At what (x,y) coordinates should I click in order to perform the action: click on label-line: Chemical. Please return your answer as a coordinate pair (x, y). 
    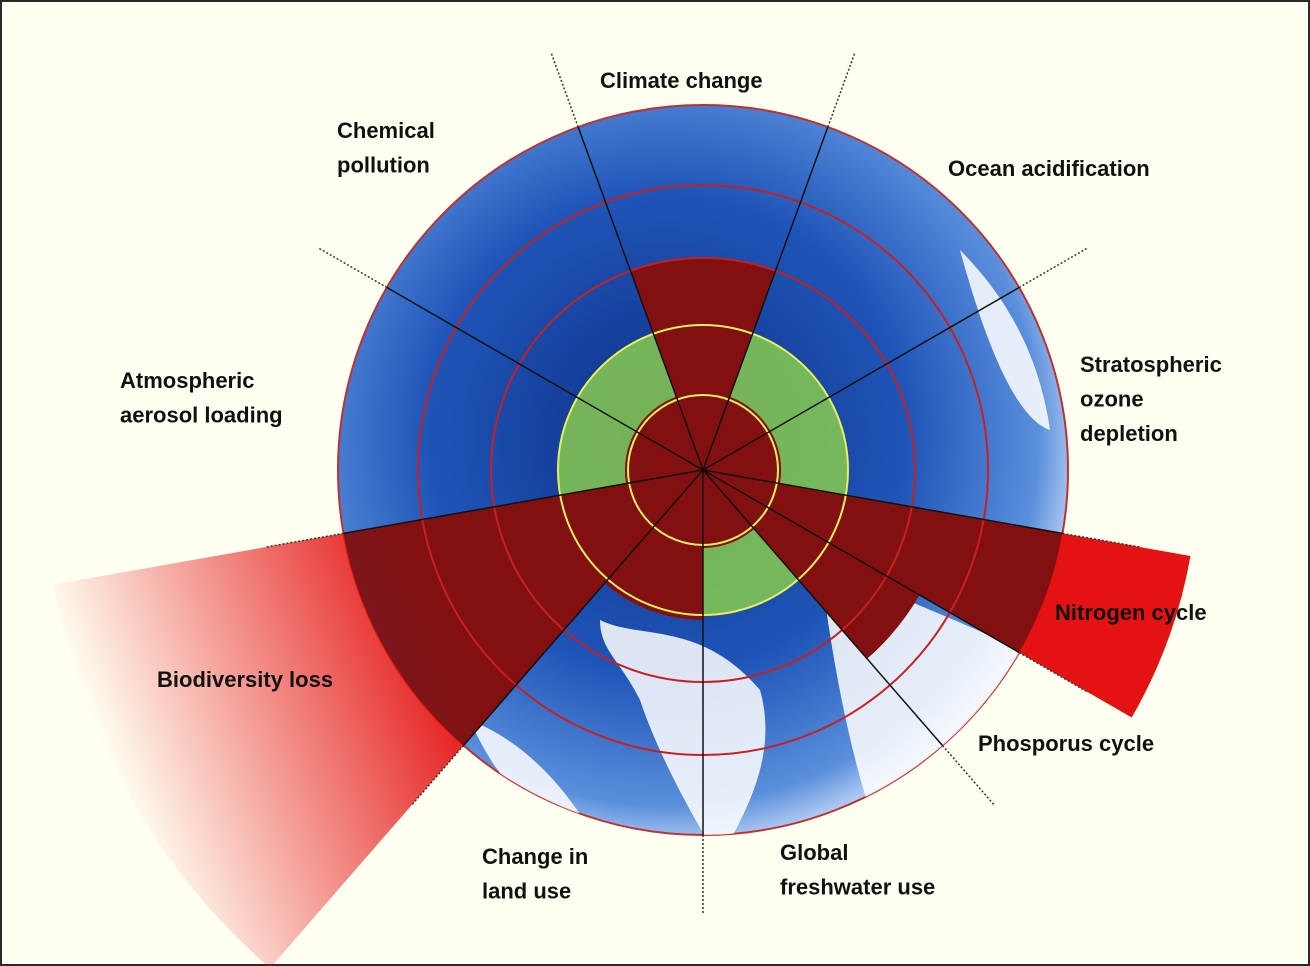
    Looking at the image, I should click on (386, 130).